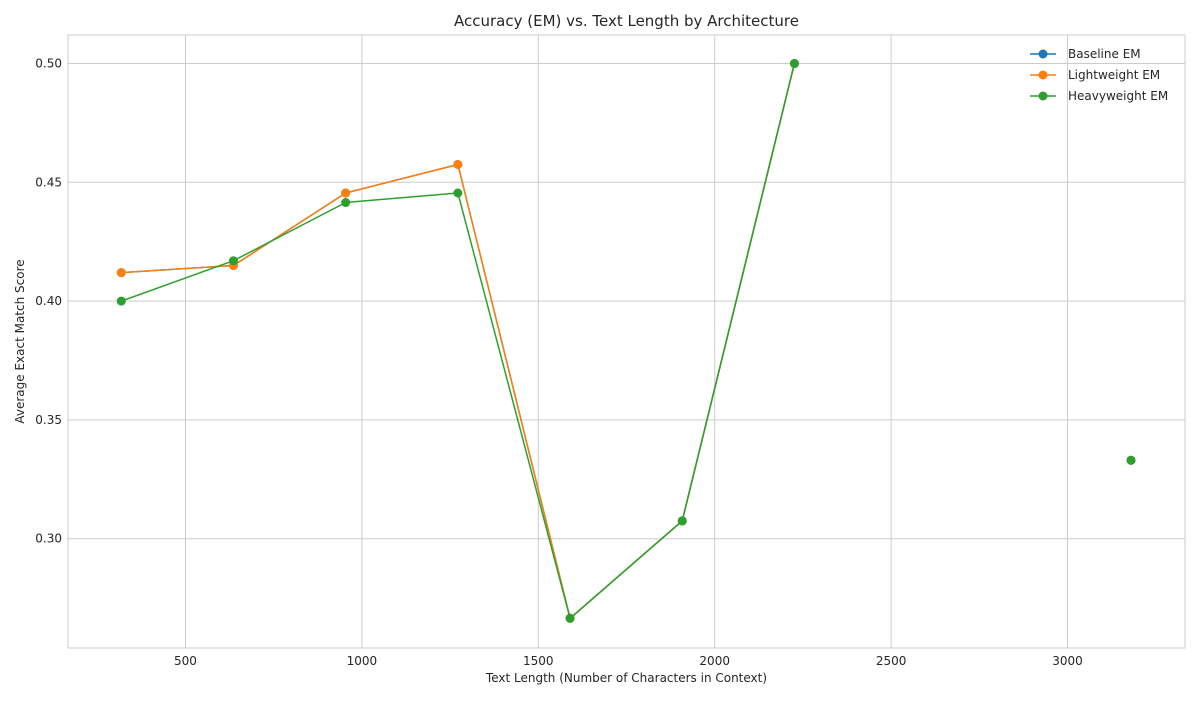 The width and height of the screenshot is (1200, 704). I want to click on x-tick-label: 2000, so click(714, 661).